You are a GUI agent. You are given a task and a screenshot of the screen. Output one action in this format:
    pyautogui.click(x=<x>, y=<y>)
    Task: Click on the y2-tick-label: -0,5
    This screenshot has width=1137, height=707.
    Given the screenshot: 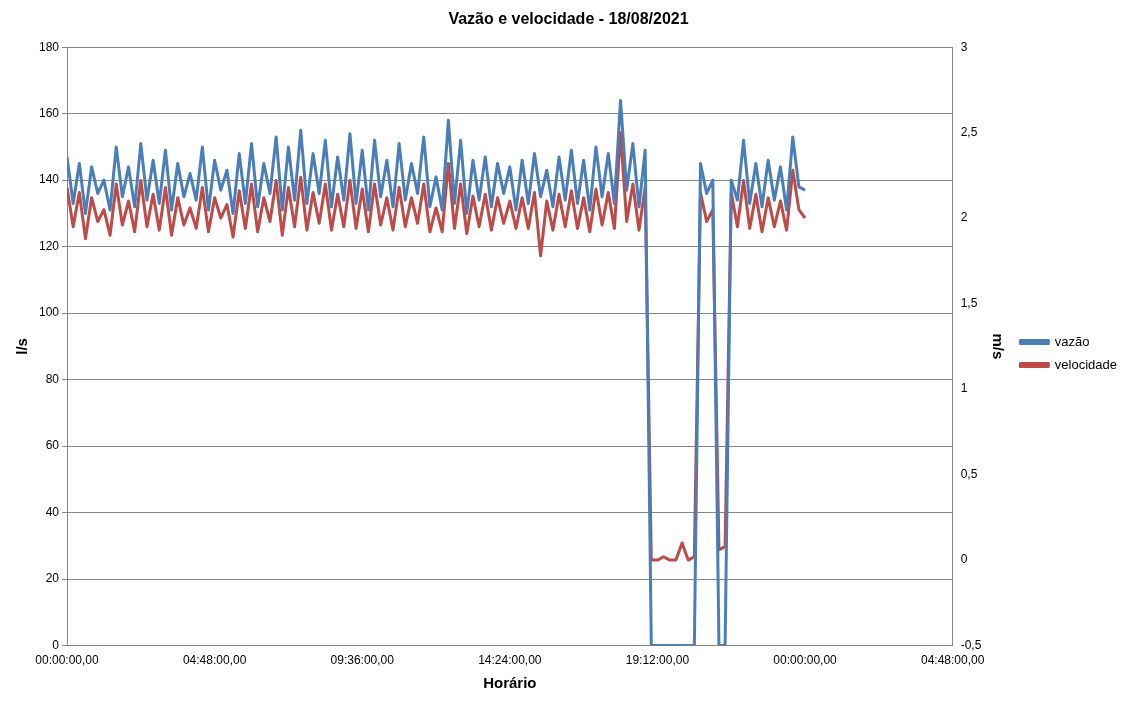 What is the action you would take?
    pyautogui.click(x=971, y=644)
    